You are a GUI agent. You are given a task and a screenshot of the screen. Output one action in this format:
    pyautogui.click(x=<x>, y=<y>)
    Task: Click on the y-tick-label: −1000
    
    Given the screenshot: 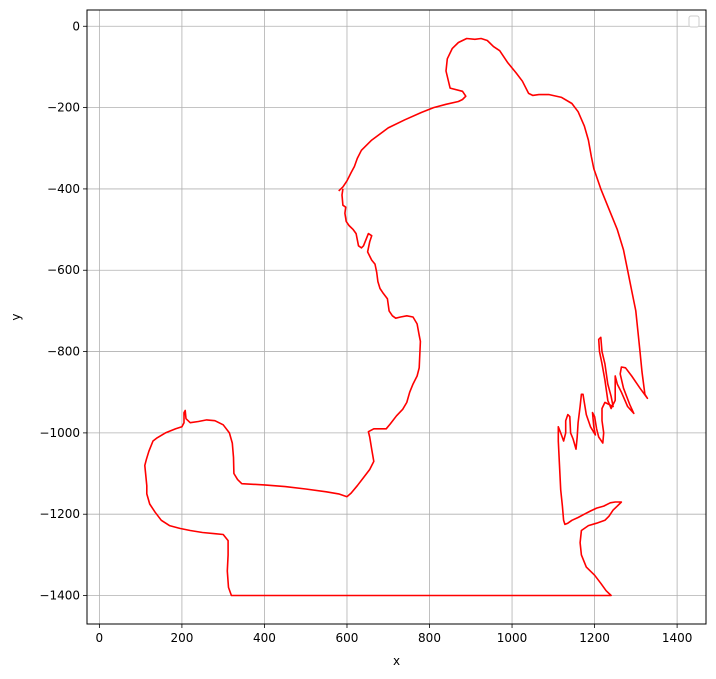 What is the action you would take?
    pyautogui.click(x=59, y=433)
    